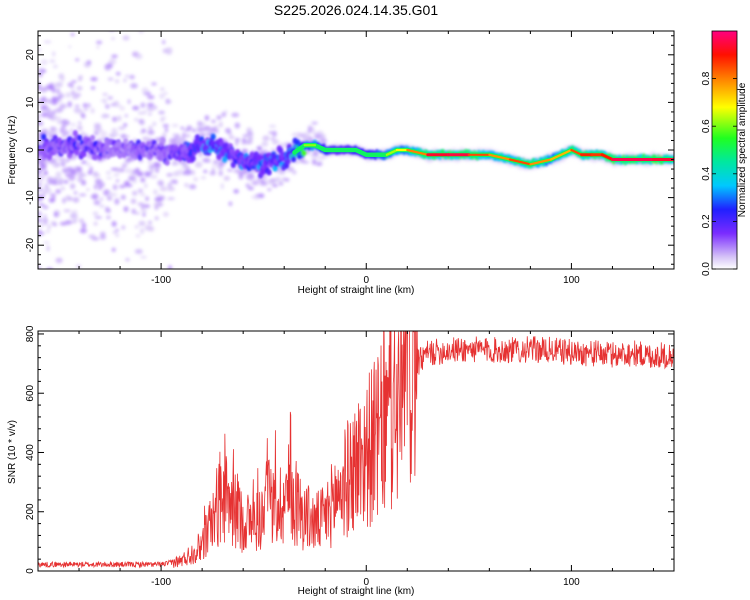  Describe the element at coordinates (30, 102) in the screenshot. I see `spectrogram-ytick-label: 10` at that location.